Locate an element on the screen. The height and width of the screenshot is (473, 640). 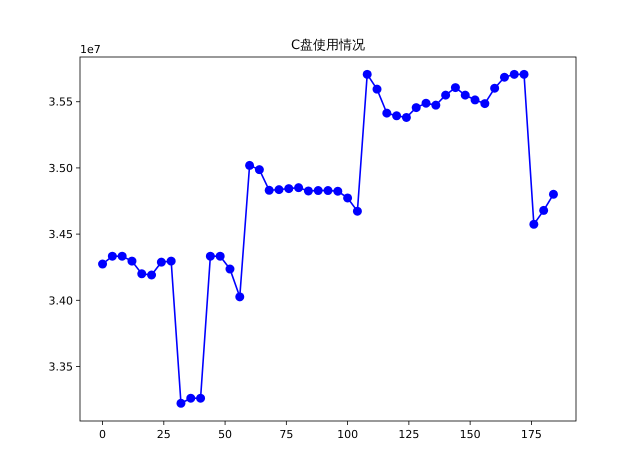
y-tick-label: 3.50 is located at coordinates (60, 168).